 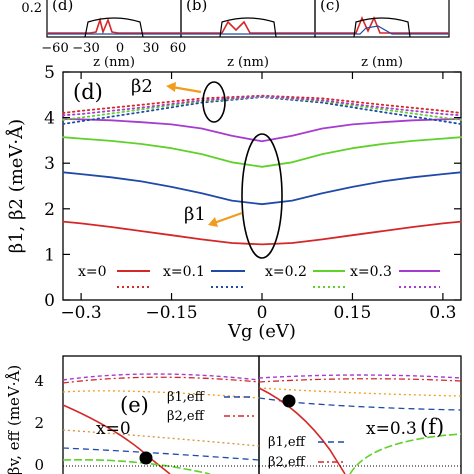 I want to click on panel-e-crossing-marker, so click(x=146, y=458).